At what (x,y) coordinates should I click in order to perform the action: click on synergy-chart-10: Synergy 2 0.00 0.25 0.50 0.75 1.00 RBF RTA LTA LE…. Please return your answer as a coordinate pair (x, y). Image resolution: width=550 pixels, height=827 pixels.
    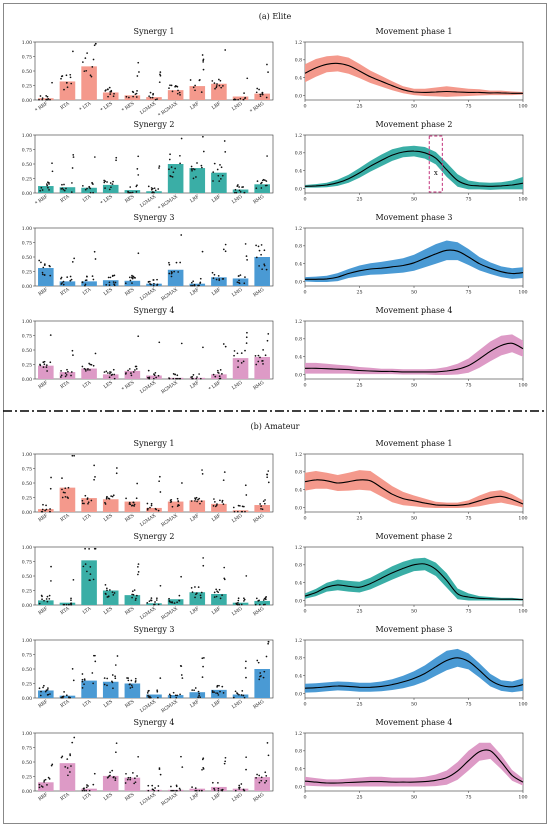
    Looking at the image, I should click on (148, 576).